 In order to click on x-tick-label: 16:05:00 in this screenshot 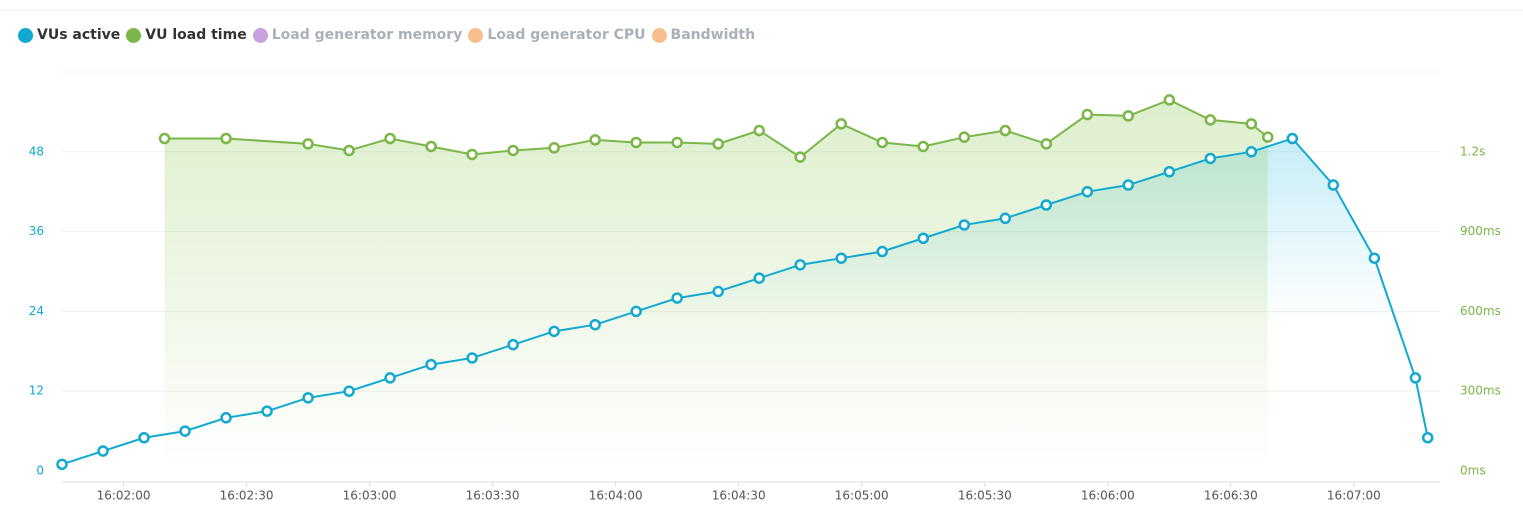, I will do `click(862, 496)`.